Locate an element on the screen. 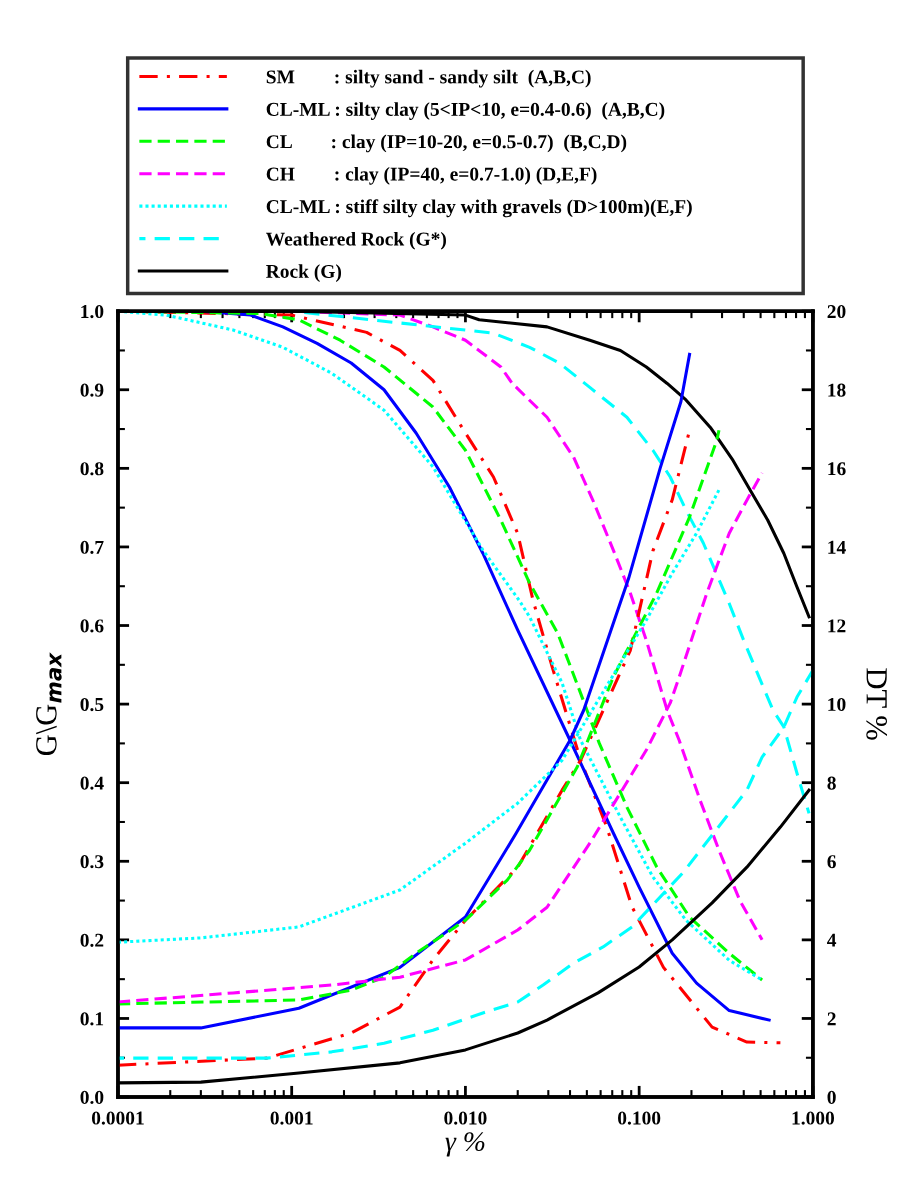  y-tick-label: 0.0 is located at coordinates (92, 1097).